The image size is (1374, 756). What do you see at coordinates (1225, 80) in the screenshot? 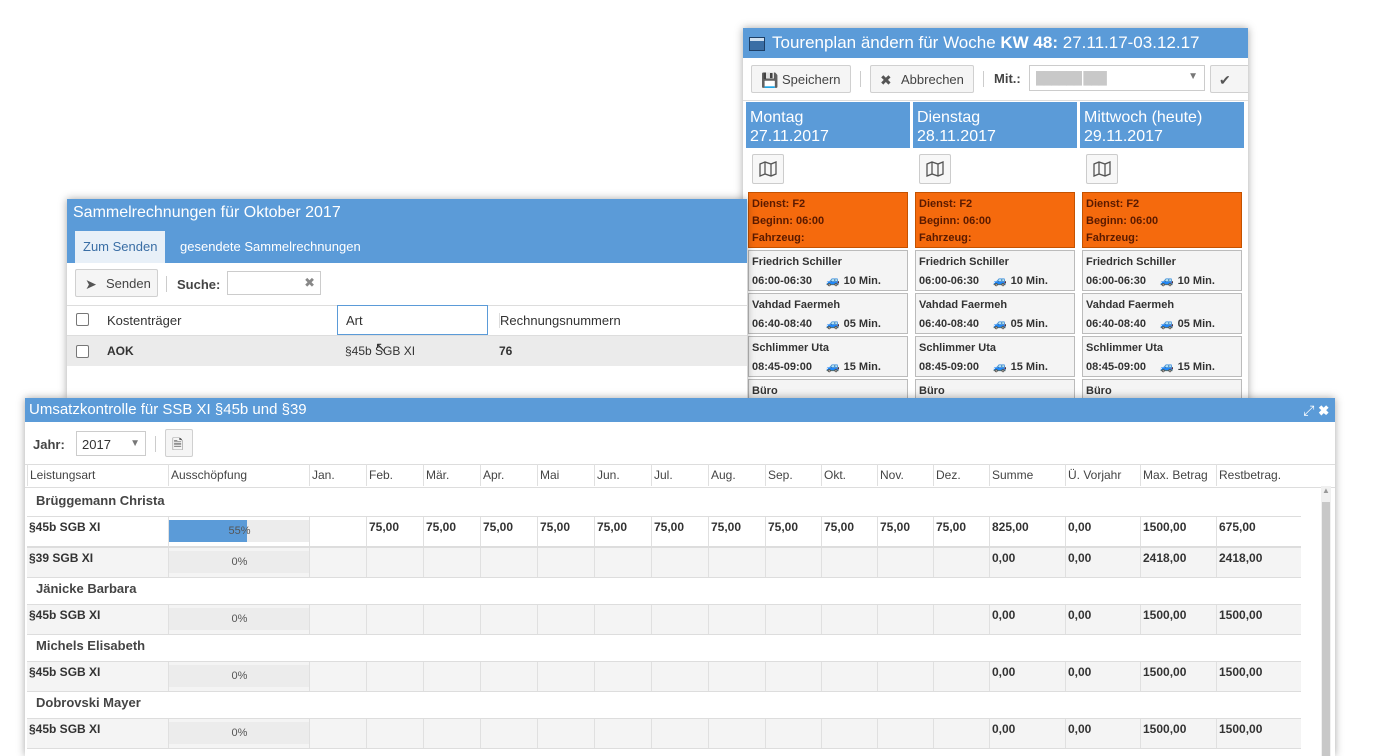
I see `checkmark-icon: ✔` at bounding box center [1225, 80].